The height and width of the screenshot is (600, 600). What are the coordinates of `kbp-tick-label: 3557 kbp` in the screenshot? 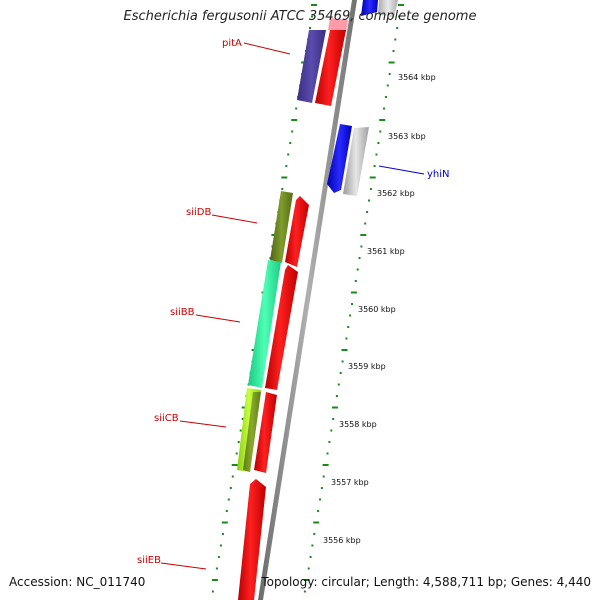 It's located at (350, 482).